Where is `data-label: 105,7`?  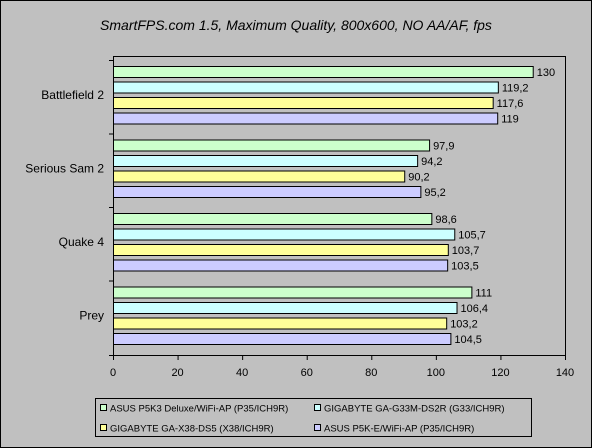 data-label: 105,7 is located at coordinates (472, 236).